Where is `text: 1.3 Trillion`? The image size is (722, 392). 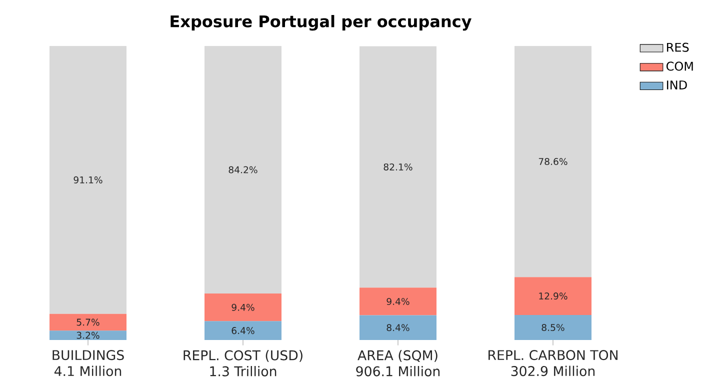
text: 1.3 Trillion is located at coordinates (243, 371).